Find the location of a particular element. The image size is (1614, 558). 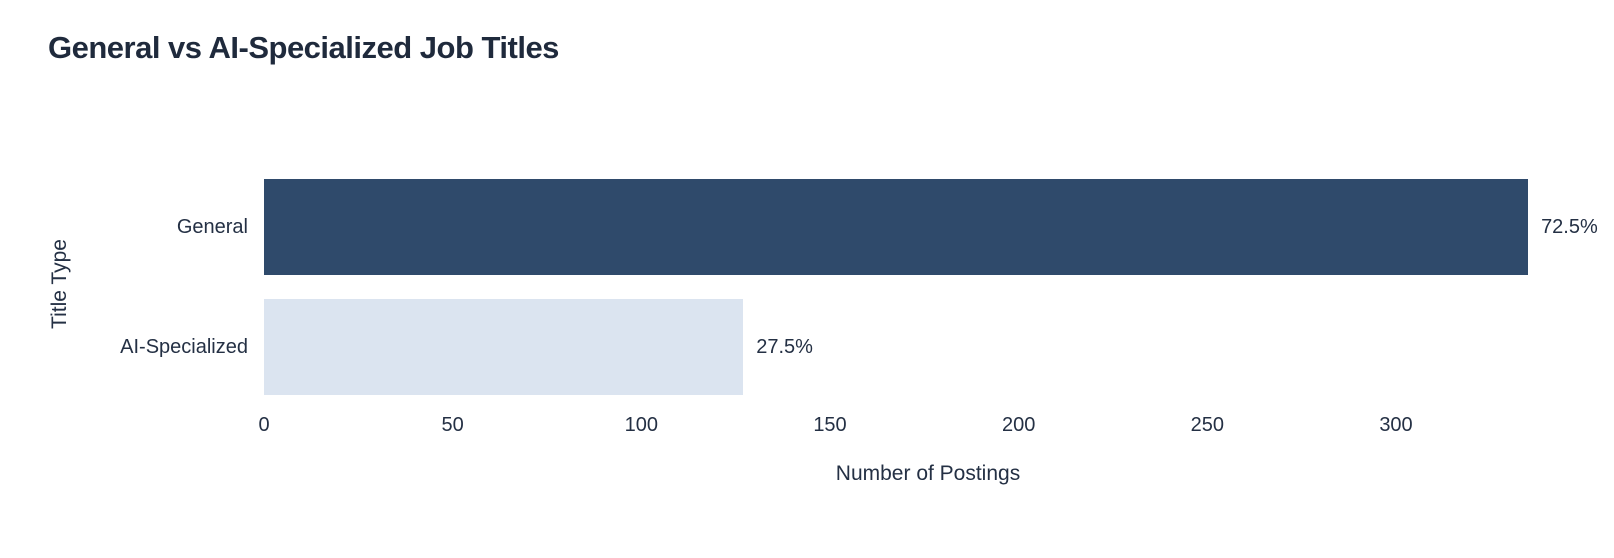

x-tick-label: 250 is located at coordinates (1207, 425).